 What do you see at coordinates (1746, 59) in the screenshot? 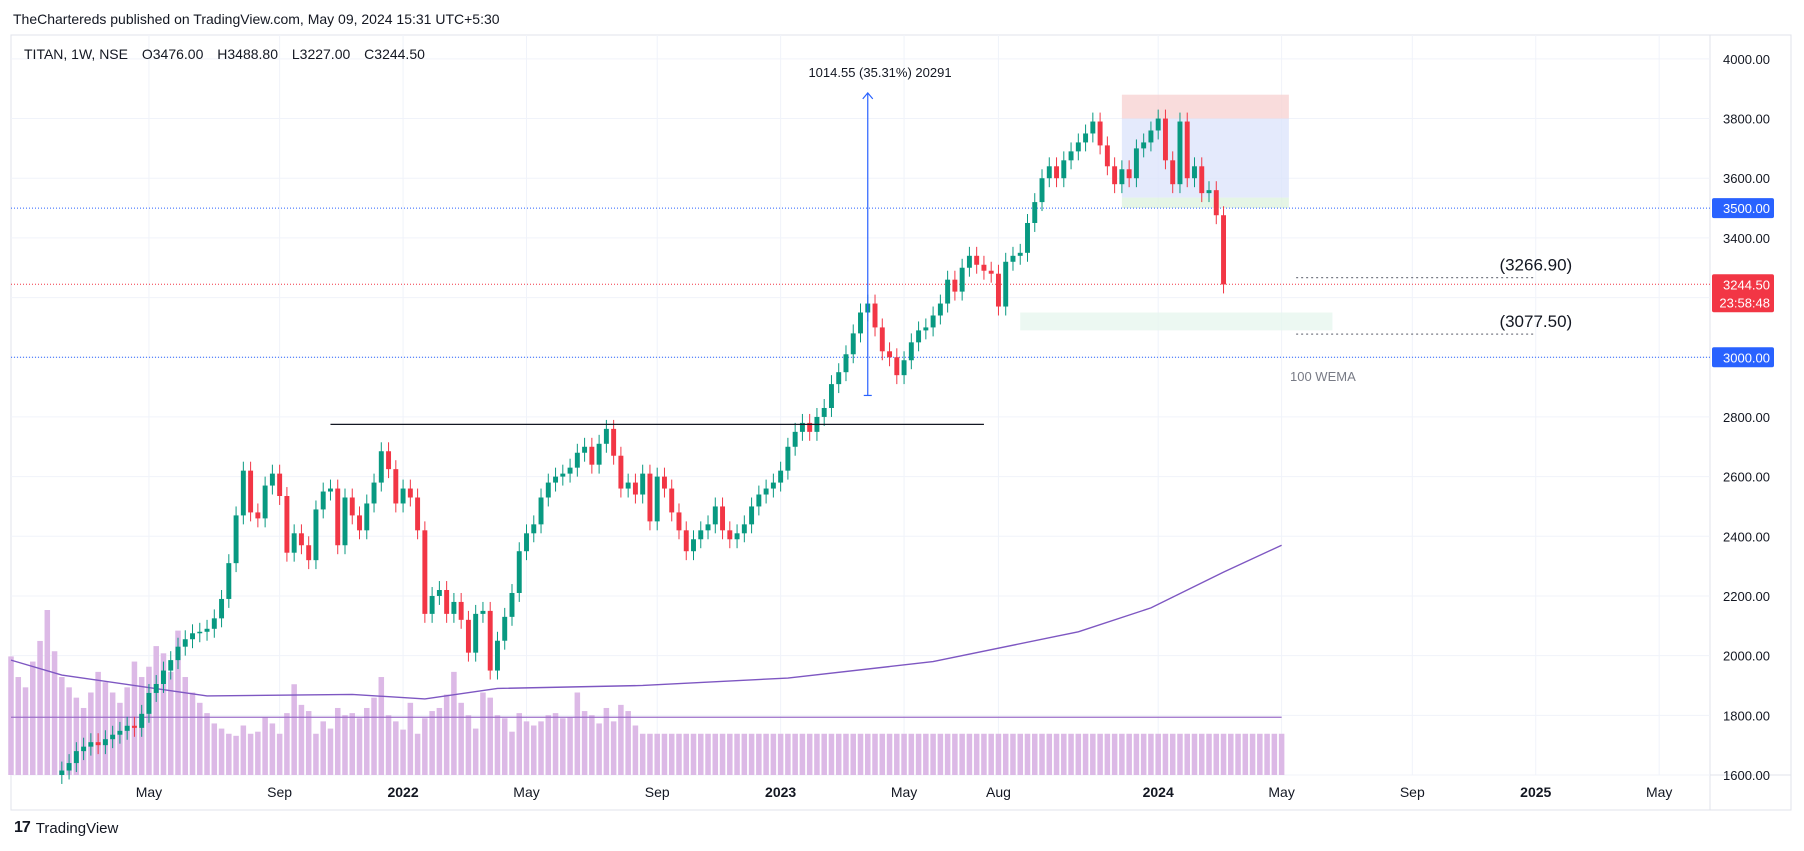
I see `y-tick-label: 4000.00` at bounding box center [1746, 59].